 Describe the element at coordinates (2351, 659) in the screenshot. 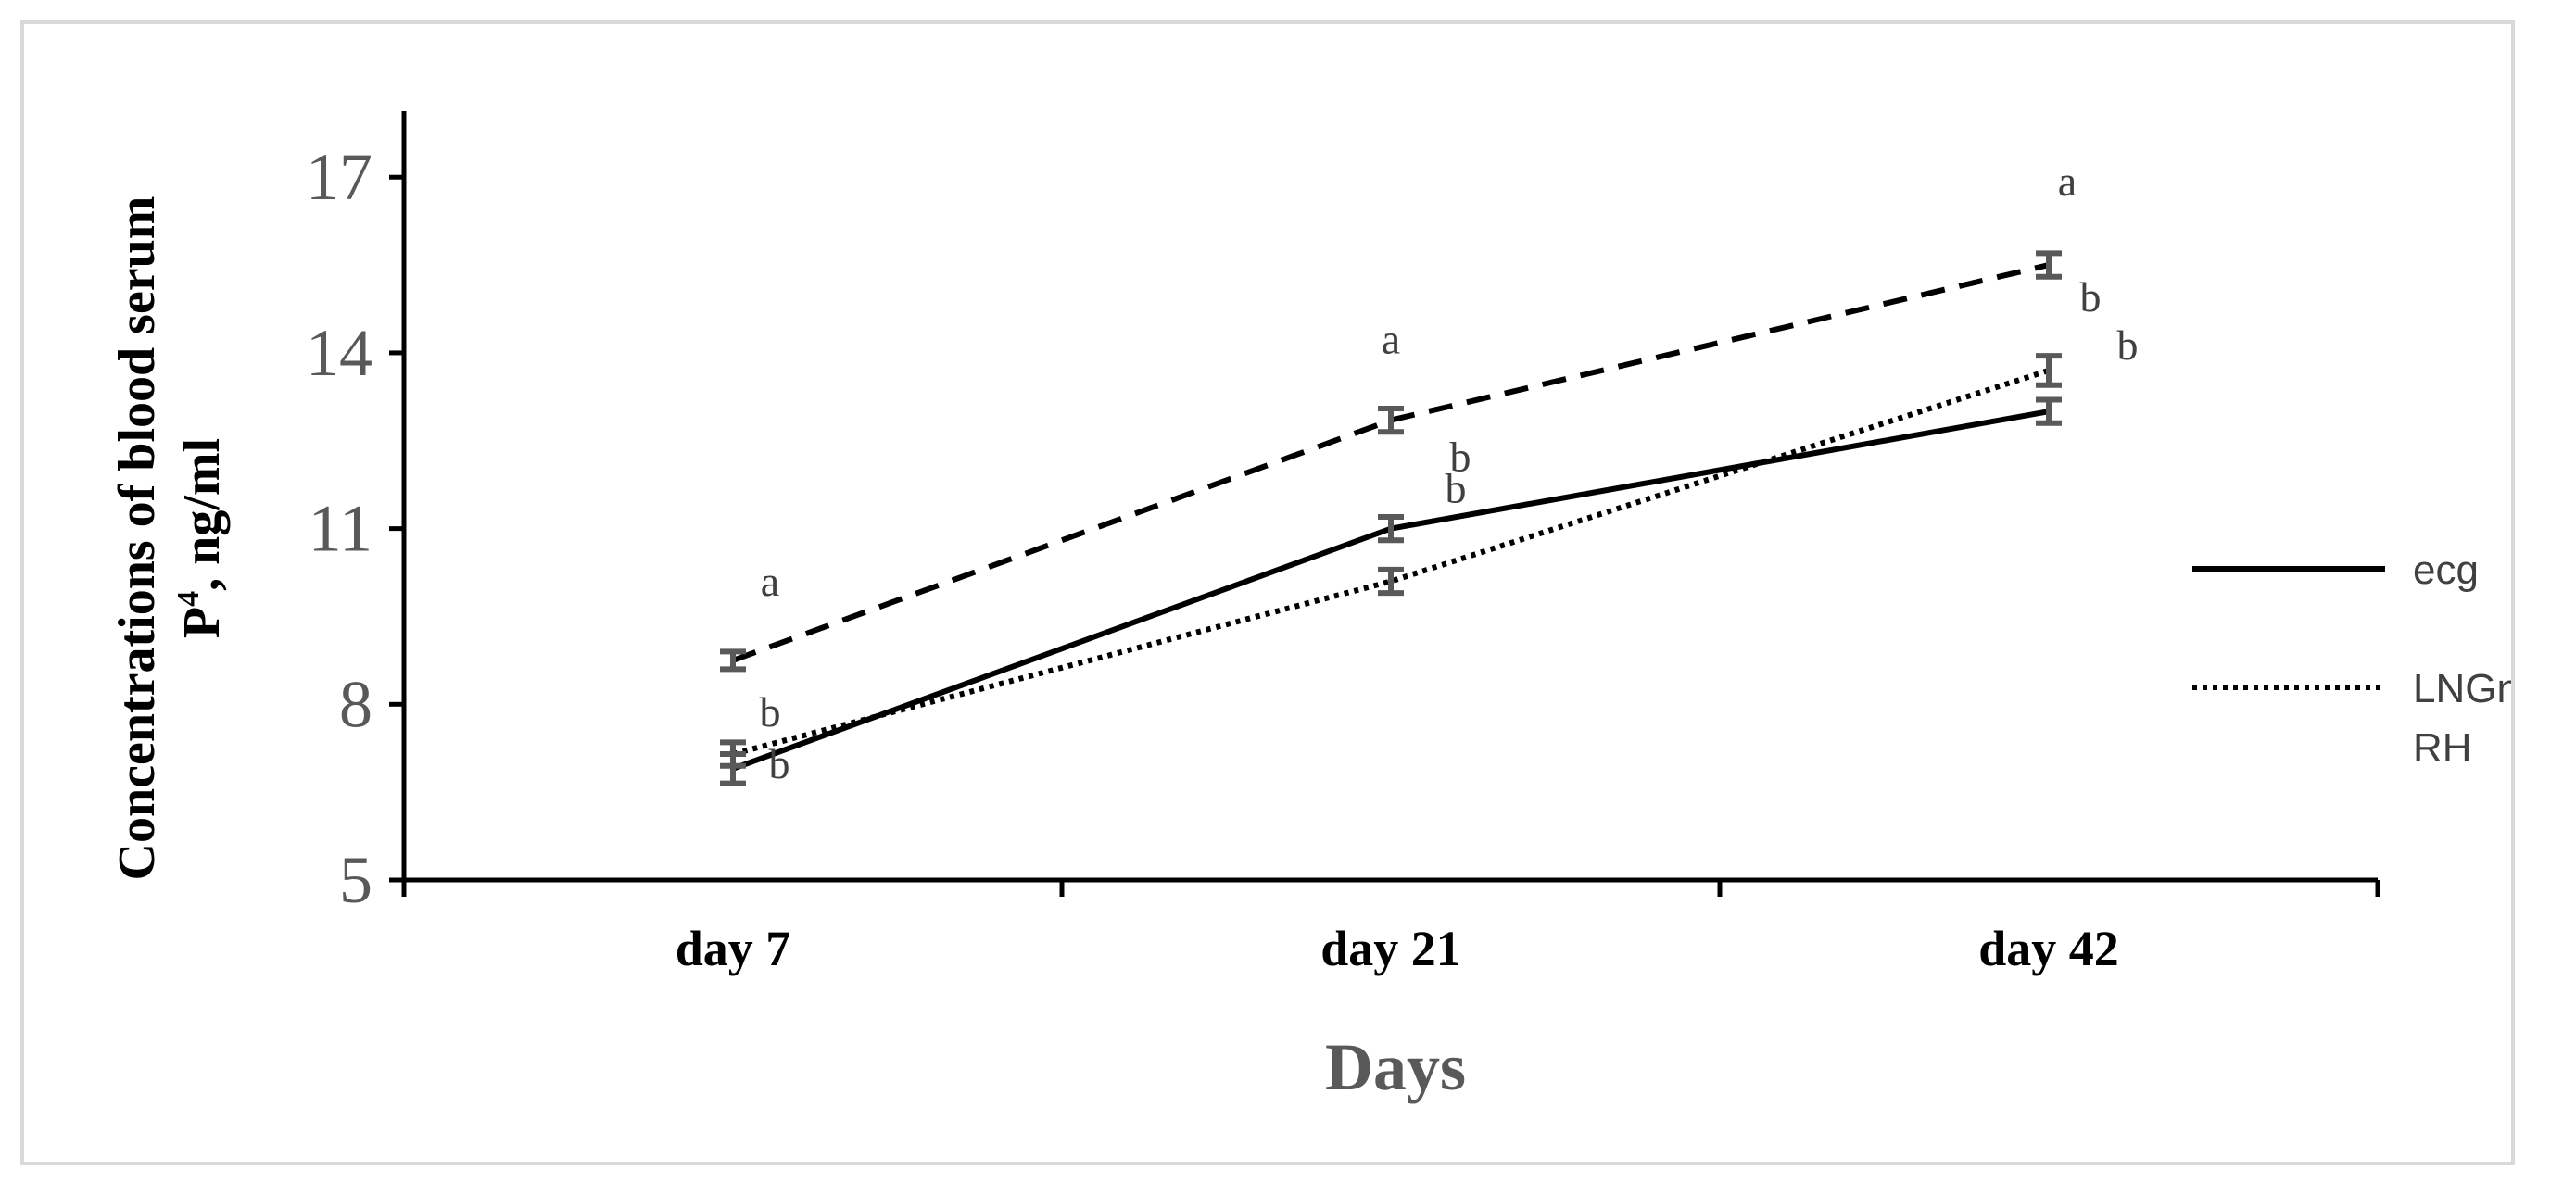

I see `legend: ecg LNGn RH` at that location.